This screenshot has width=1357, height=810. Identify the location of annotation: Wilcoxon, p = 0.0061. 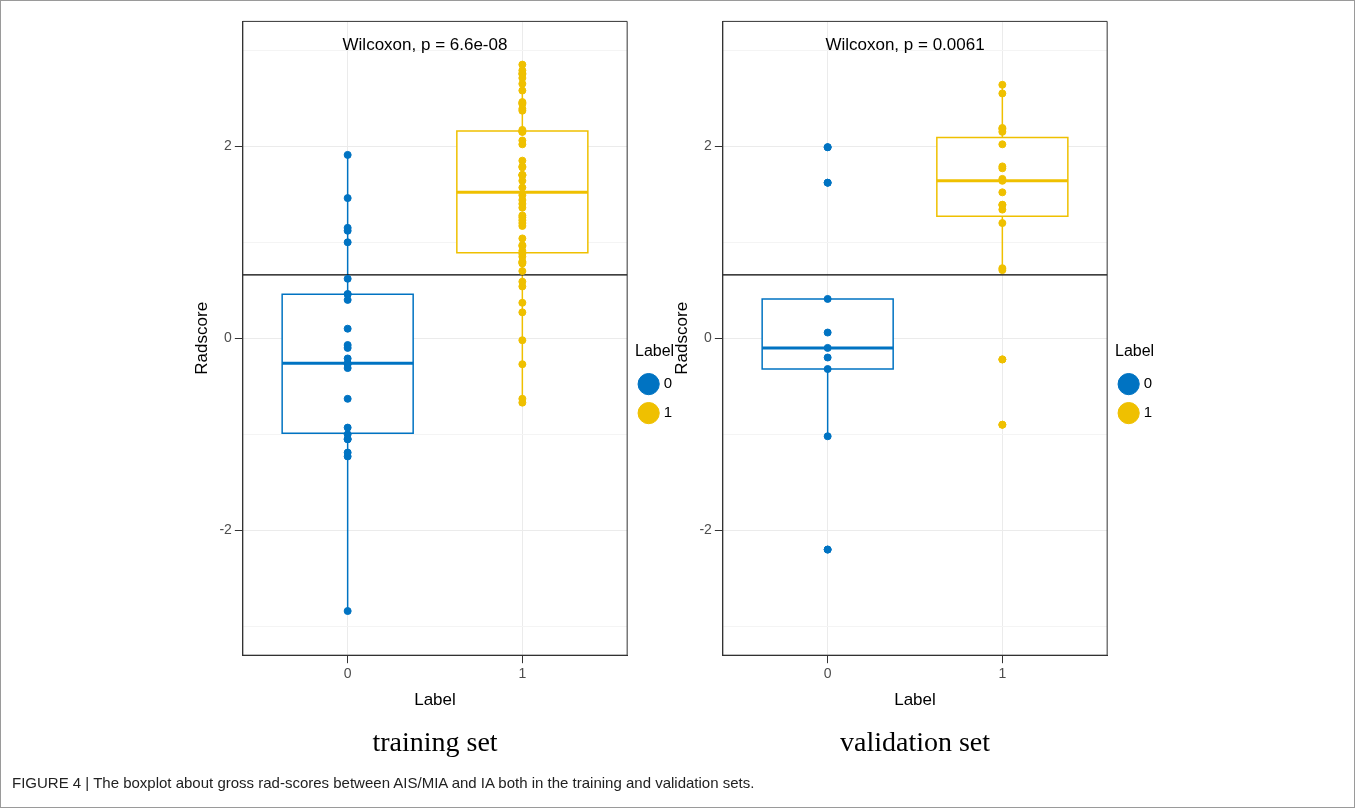
(905, 45).